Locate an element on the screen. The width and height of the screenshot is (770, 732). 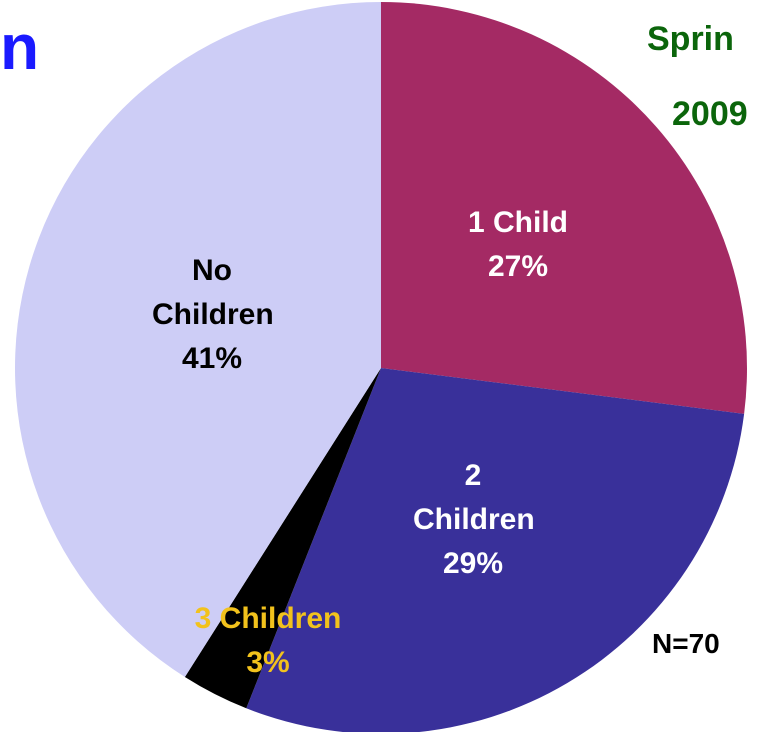
slice-category: 1 Child is located at coordinates (517, 222).